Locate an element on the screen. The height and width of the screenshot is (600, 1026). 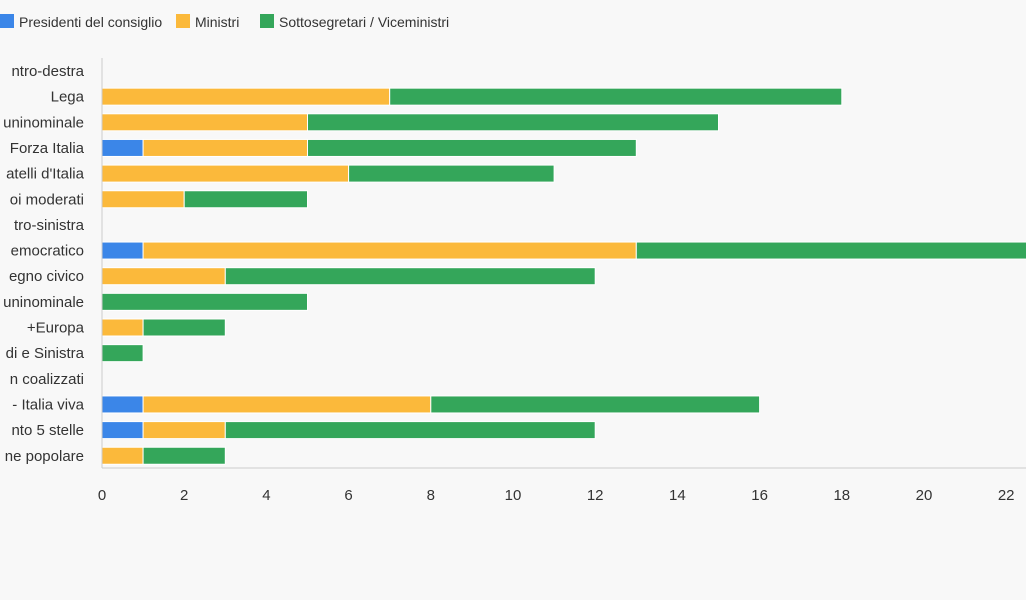
category-label: Lega is located at coordinates (68, 97).